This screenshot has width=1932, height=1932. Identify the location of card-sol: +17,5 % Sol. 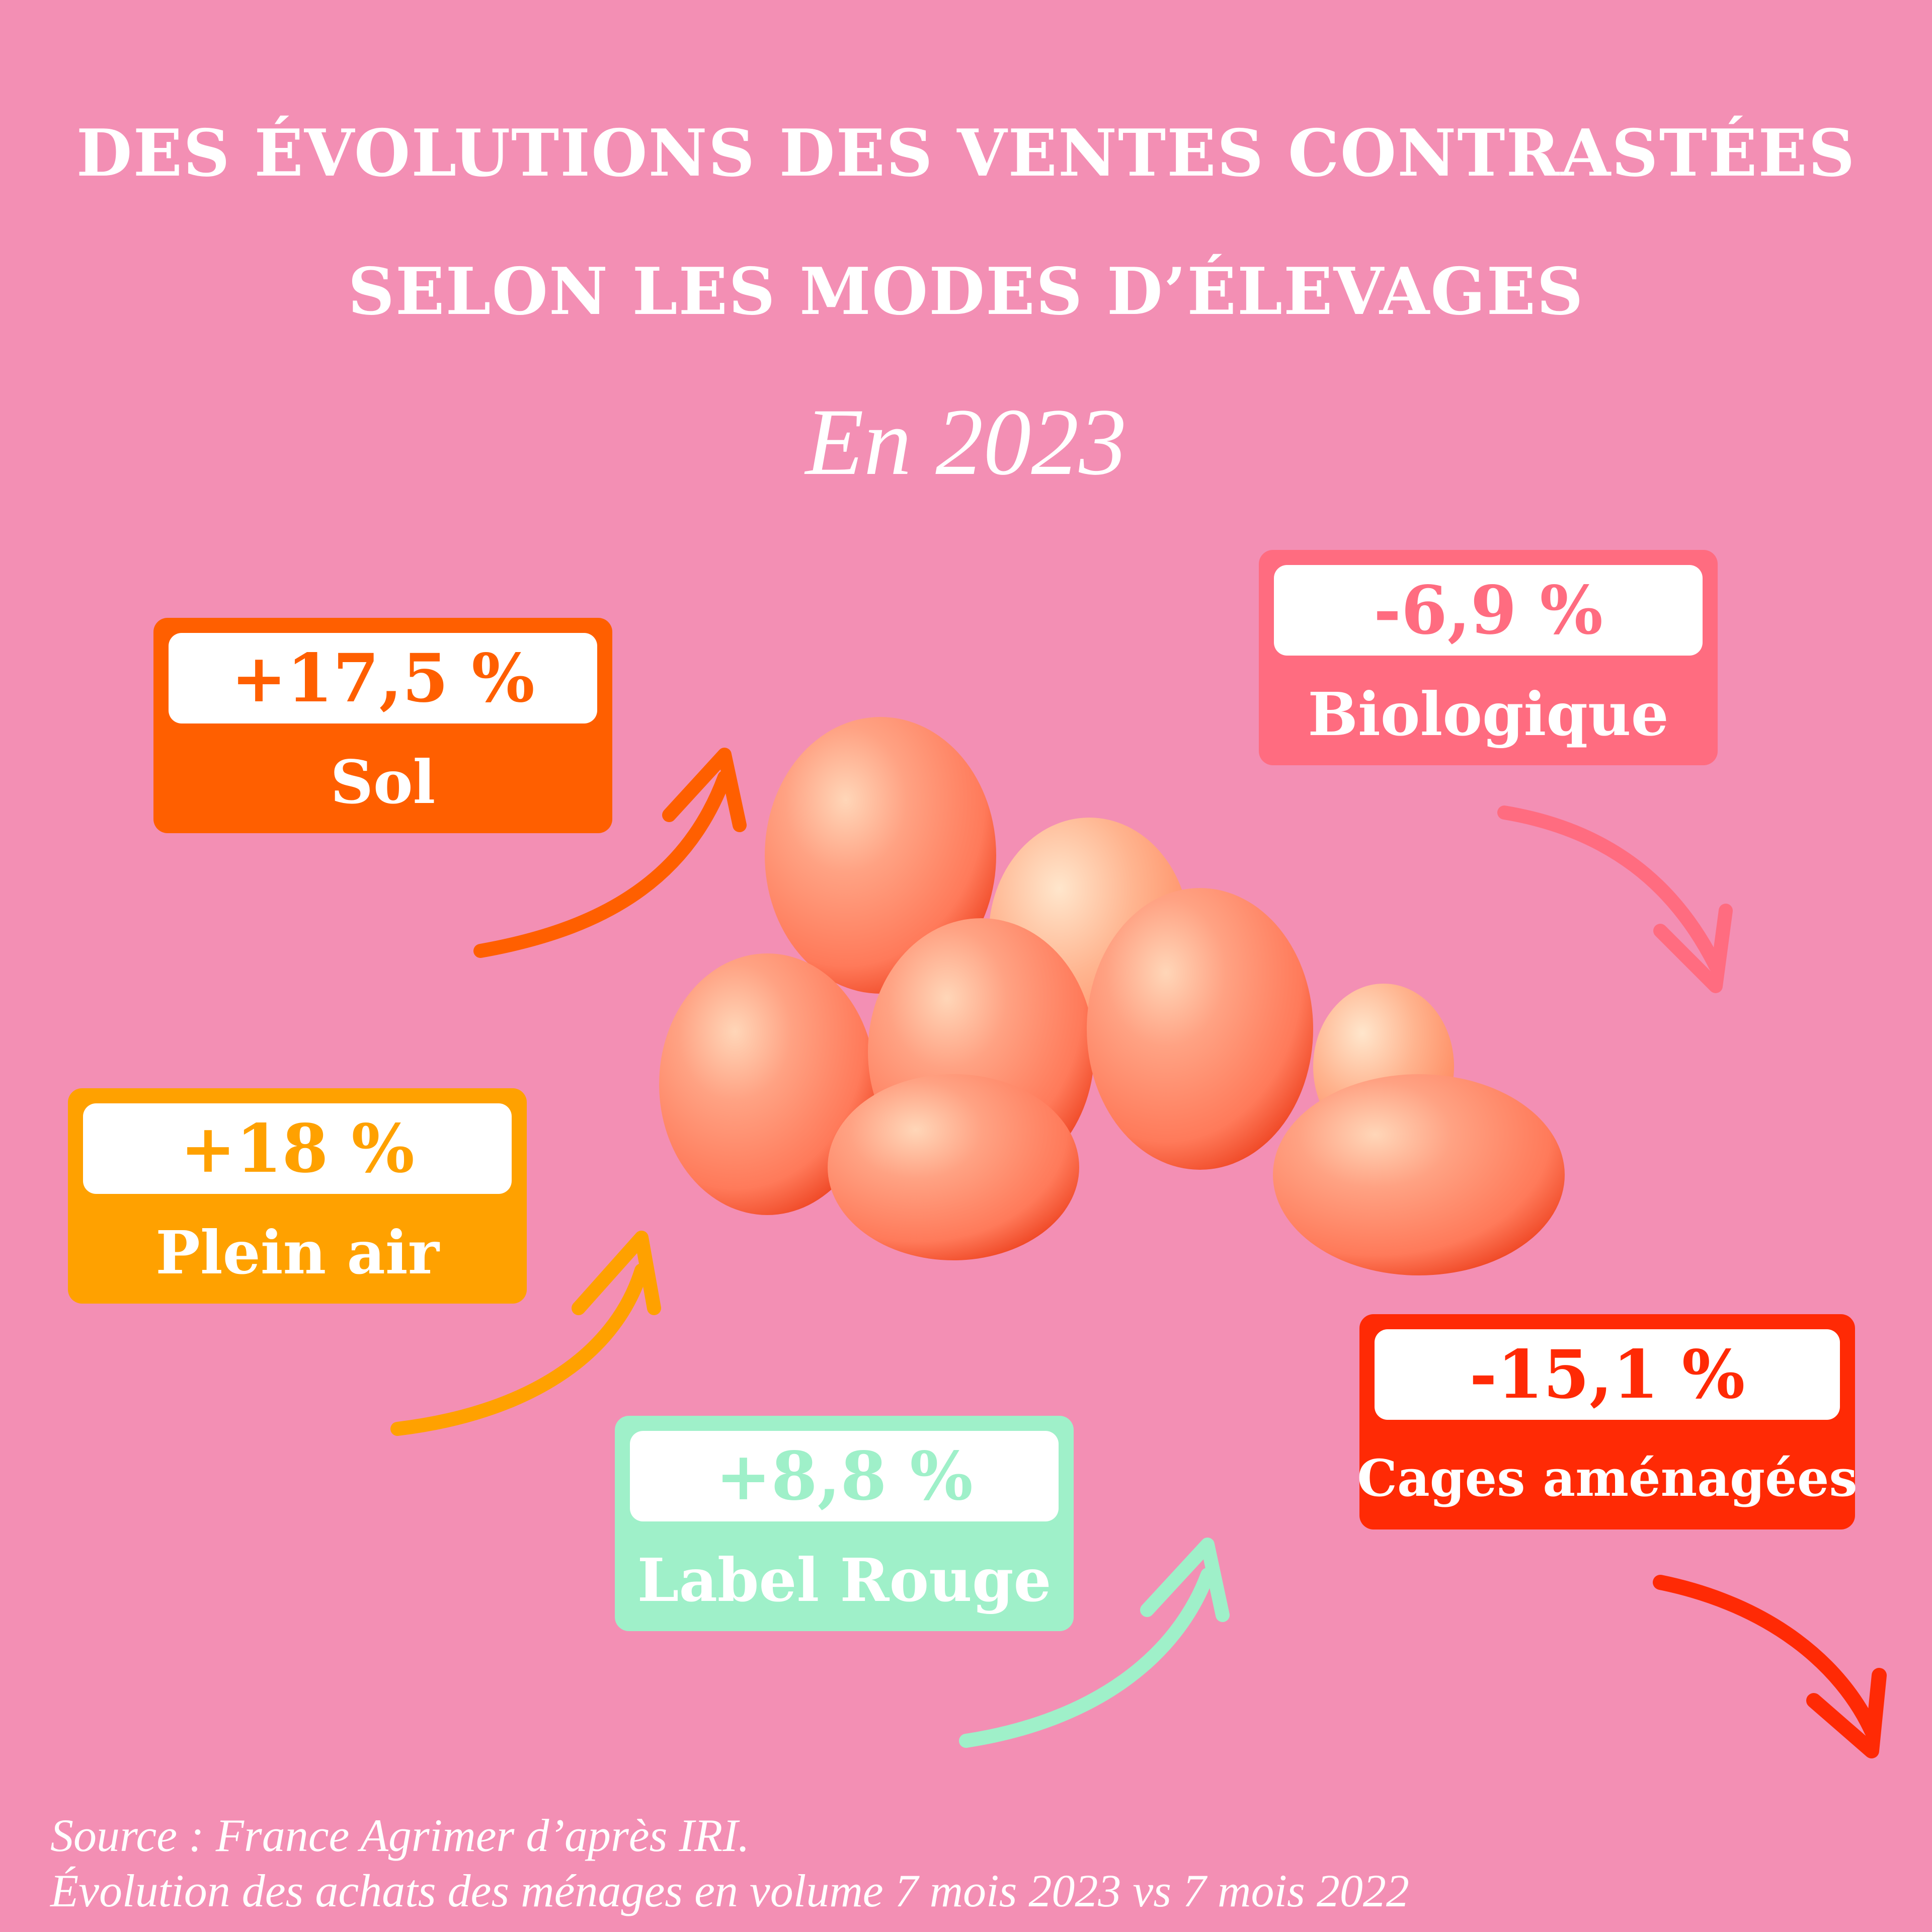
(382, 726).